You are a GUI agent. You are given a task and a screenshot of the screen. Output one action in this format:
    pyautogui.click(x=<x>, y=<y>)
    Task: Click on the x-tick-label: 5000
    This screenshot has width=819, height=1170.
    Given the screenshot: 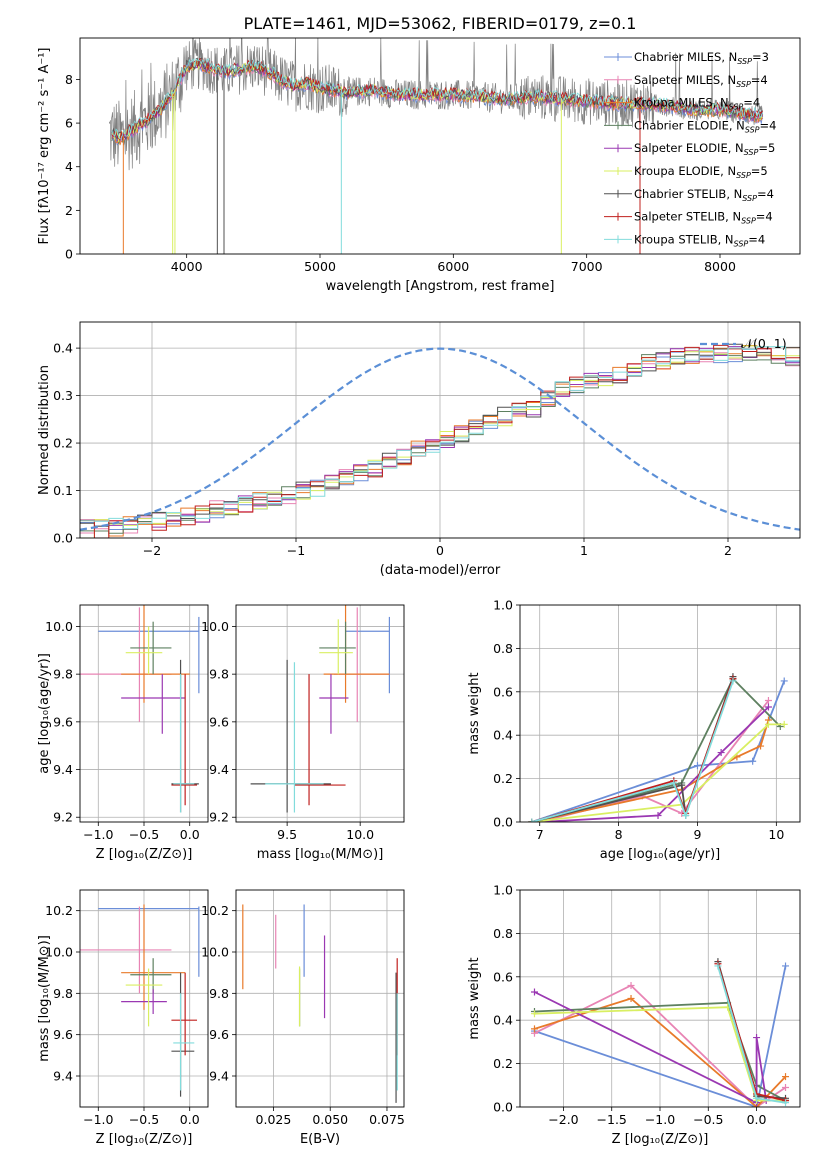 What is the action you would take?
    pyautogui.click(x=320, y=266)
    